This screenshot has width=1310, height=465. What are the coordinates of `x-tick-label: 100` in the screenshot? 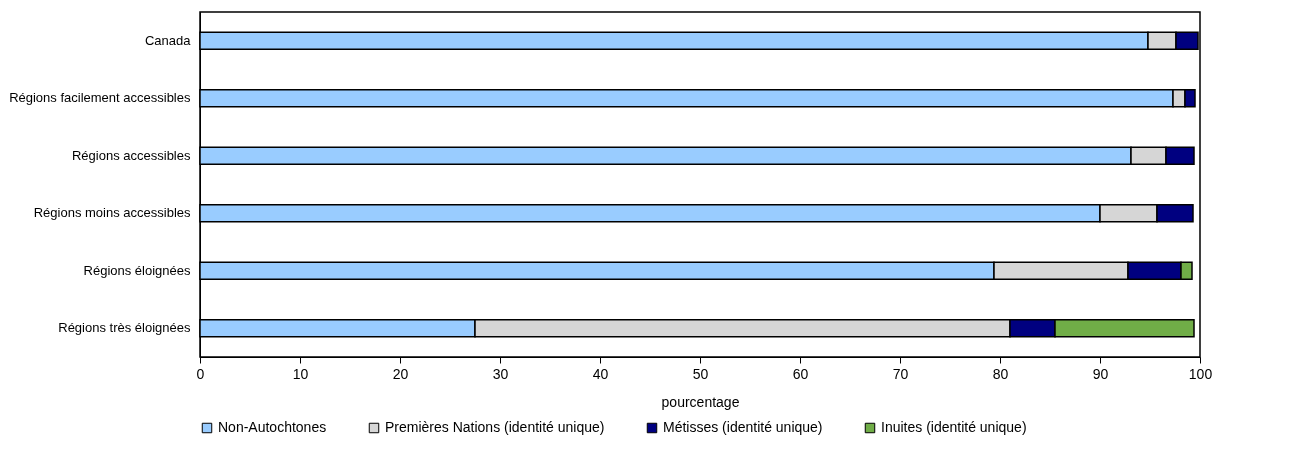 It's located at (1200, 373).